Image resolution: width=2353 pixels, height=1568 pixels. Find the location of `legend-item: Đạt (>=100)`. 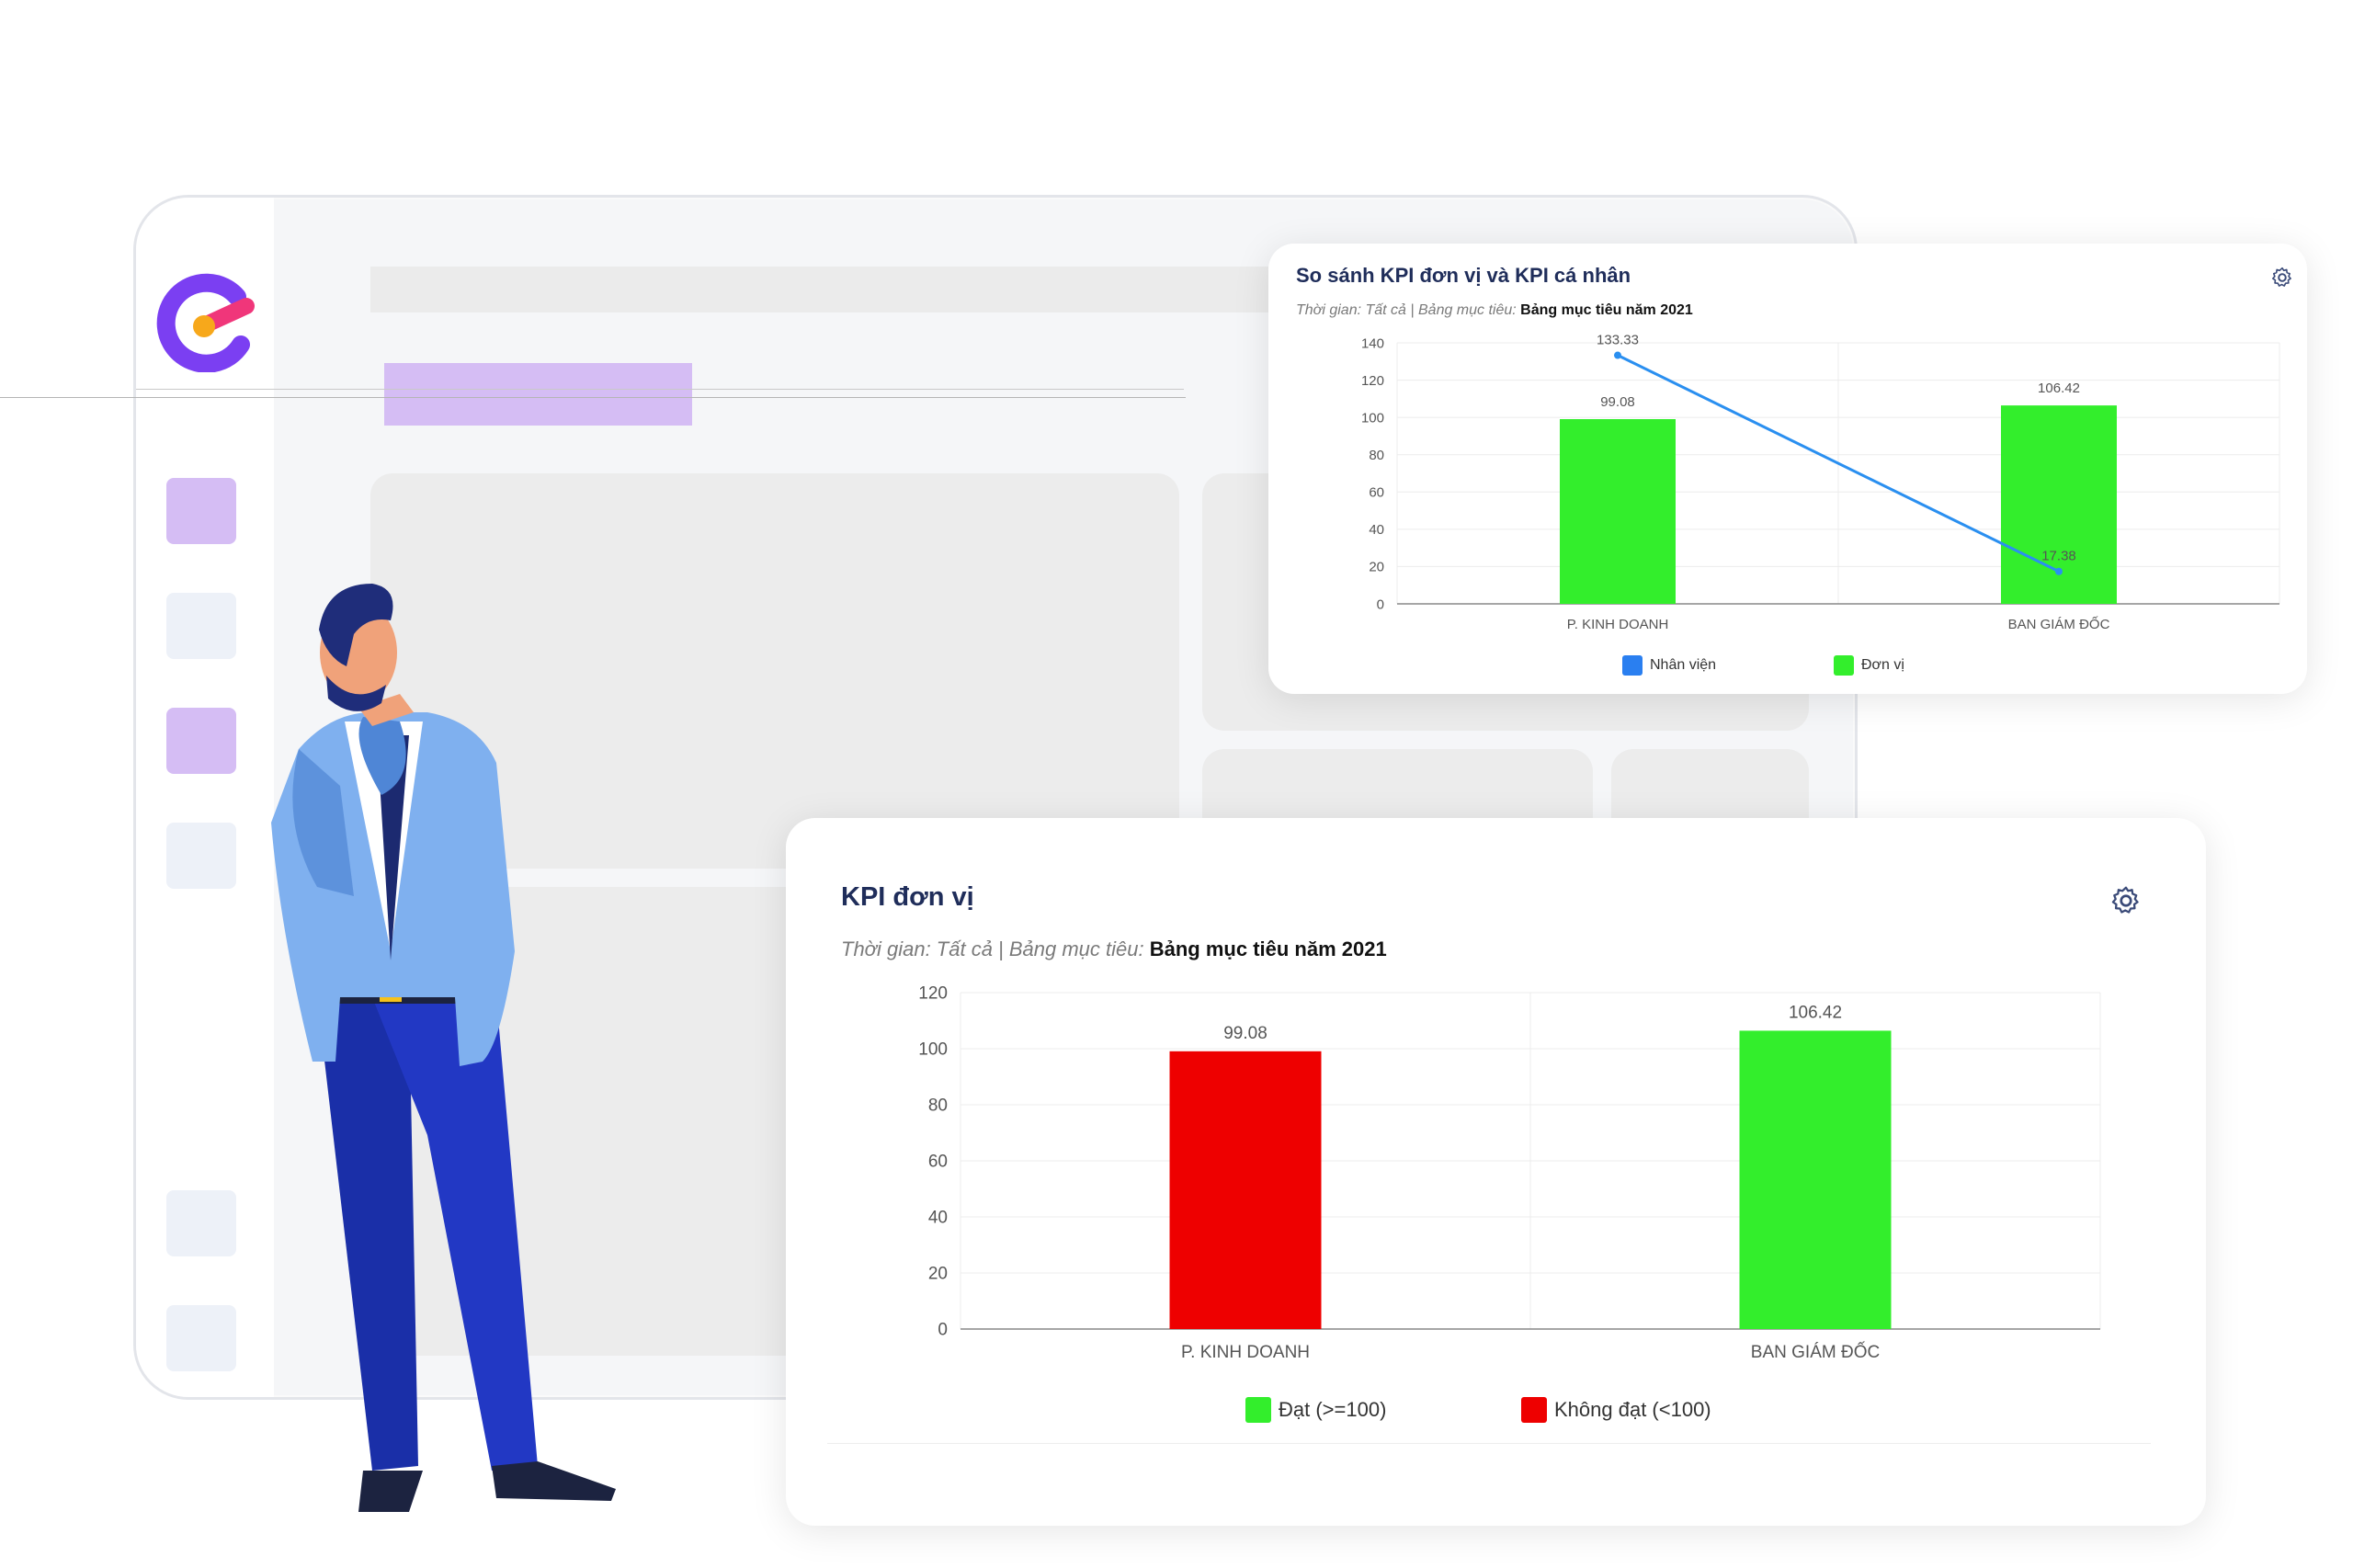

legend-item: Đạt (>=100) is located at coordinates (1315, 1410).